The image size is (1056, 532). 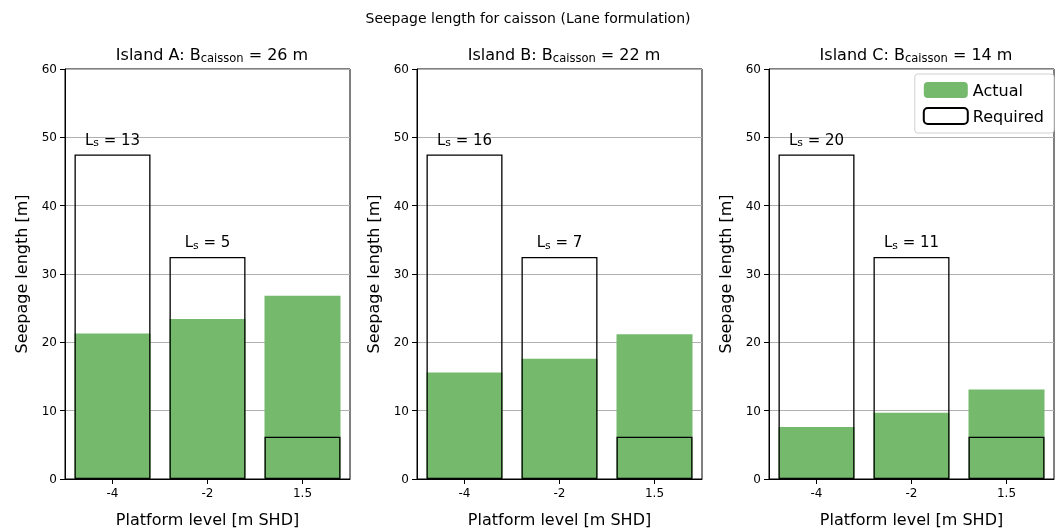 I want to click on legend-label: Required, so click(x=1008, y=116).